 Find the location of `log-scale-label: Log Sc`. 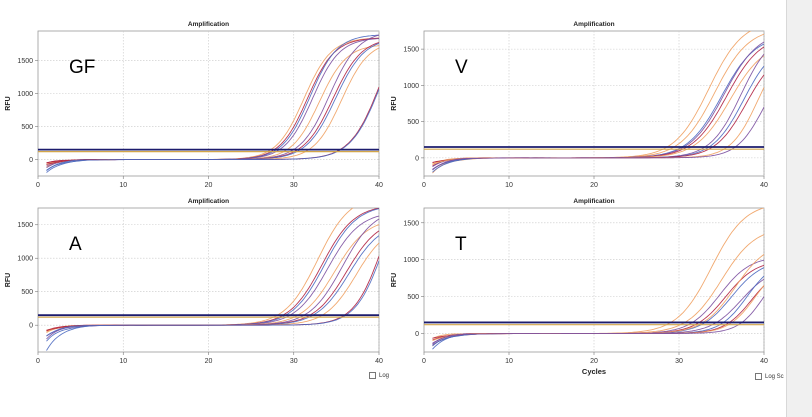

log-scale-label: Log Sc is located at coordinates (774, 376).